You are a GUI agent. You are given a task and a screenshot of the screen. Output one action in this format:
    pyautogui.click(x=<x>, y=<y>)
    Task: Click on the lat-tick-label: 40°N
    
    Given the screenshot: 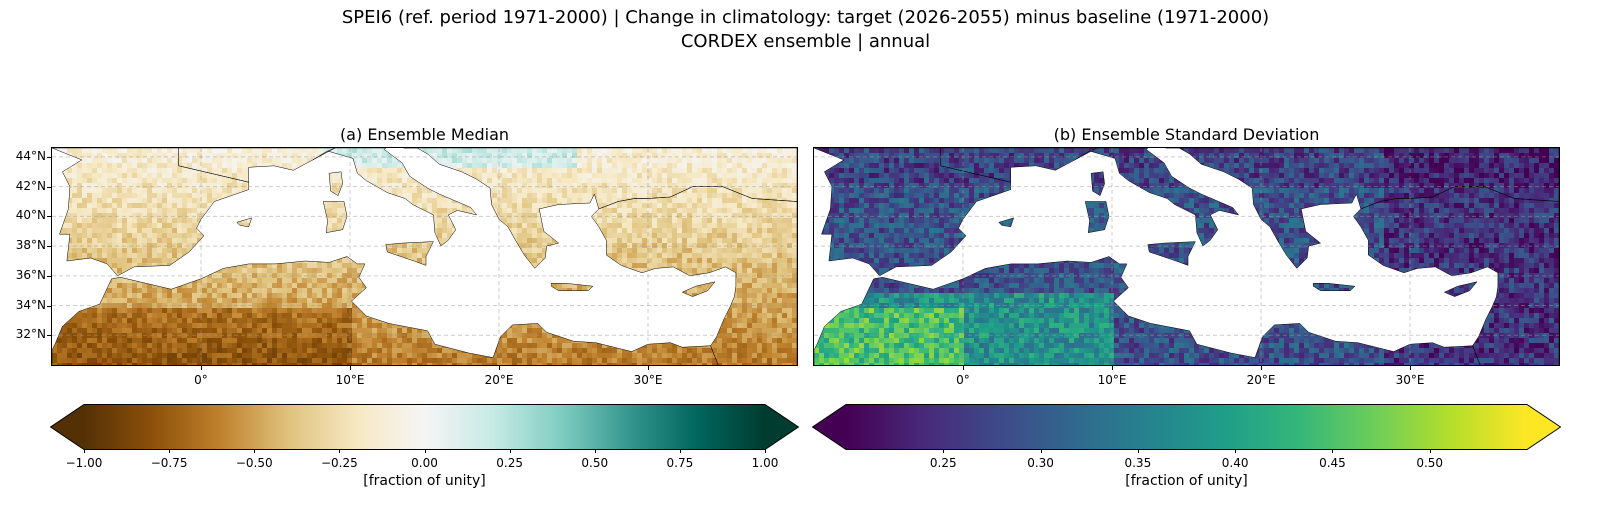 What is the action you would take?
    pyautogui.click(x=30, y=215)
    